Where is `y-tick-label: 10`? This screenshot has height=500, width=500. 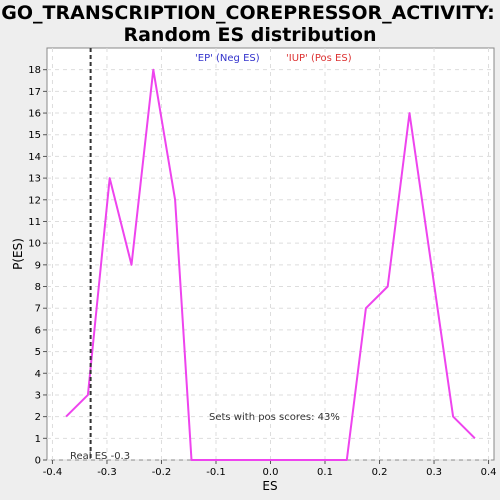
y-tick-label: 10 is located at coordinates (34, 244).